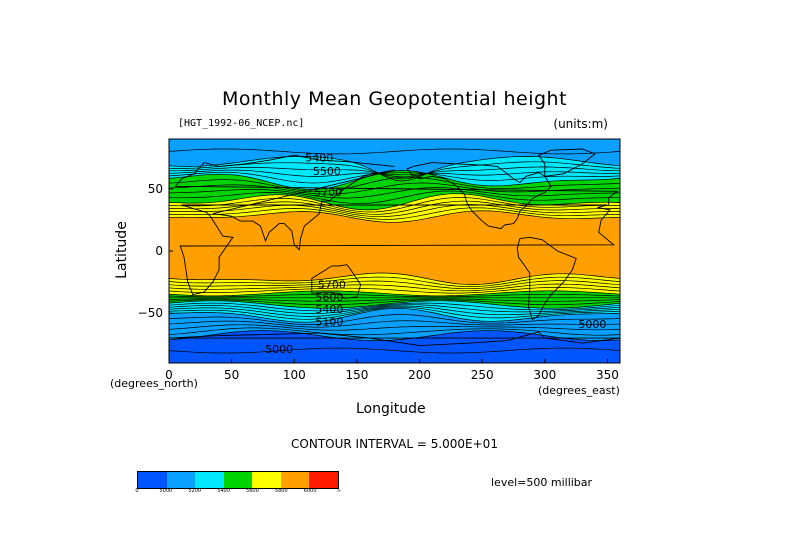 Image resolution: width=789 pixels, height=558 pixels. What do you see at coordinates (238, 492) in the screenshot?
I see `colorbar-labels: 0 5000 5200 5400 5600 5800 6000 ∞` at bounding box center [238, 492].